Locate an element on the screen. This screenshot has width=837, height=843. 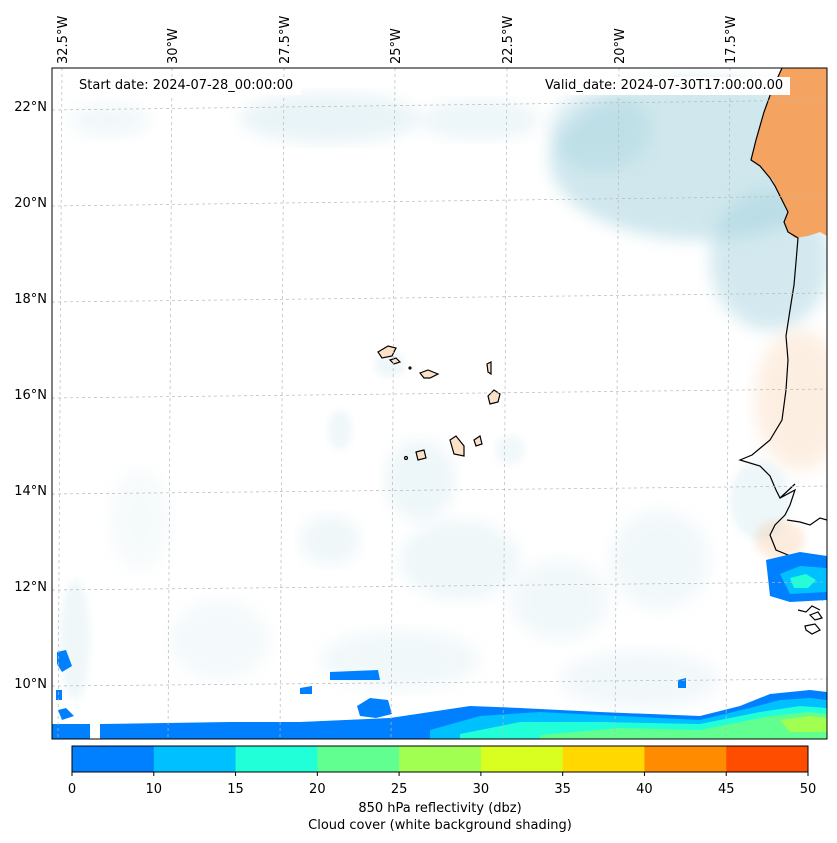
lon-label: 25°W is located at coordinates (396, 46).